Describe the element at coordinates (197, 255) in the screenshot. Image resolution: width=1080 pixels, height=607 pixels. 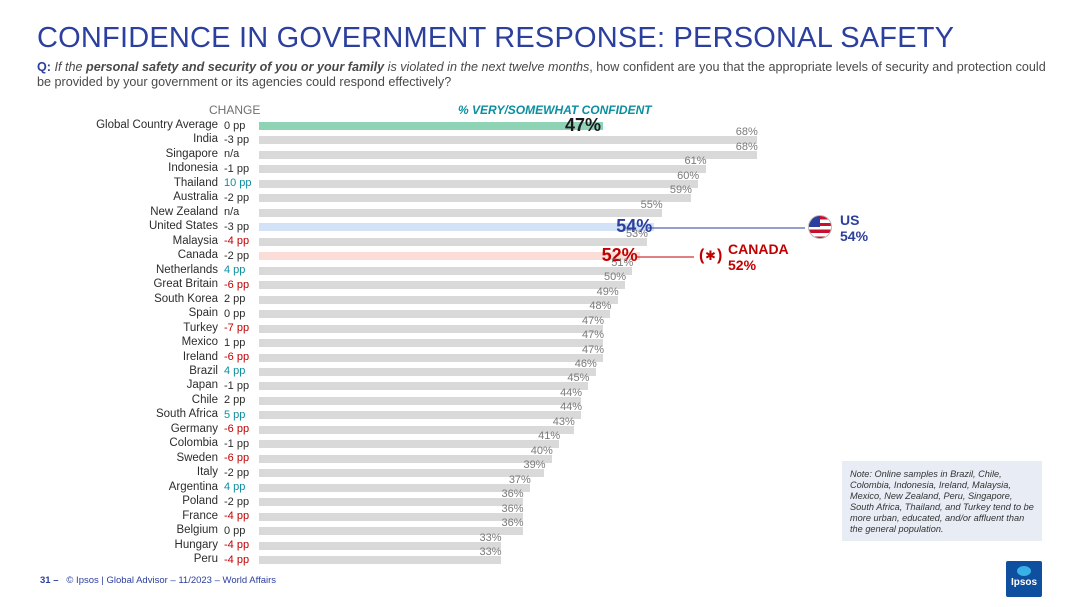
I see `country-label: Canada` at that location.